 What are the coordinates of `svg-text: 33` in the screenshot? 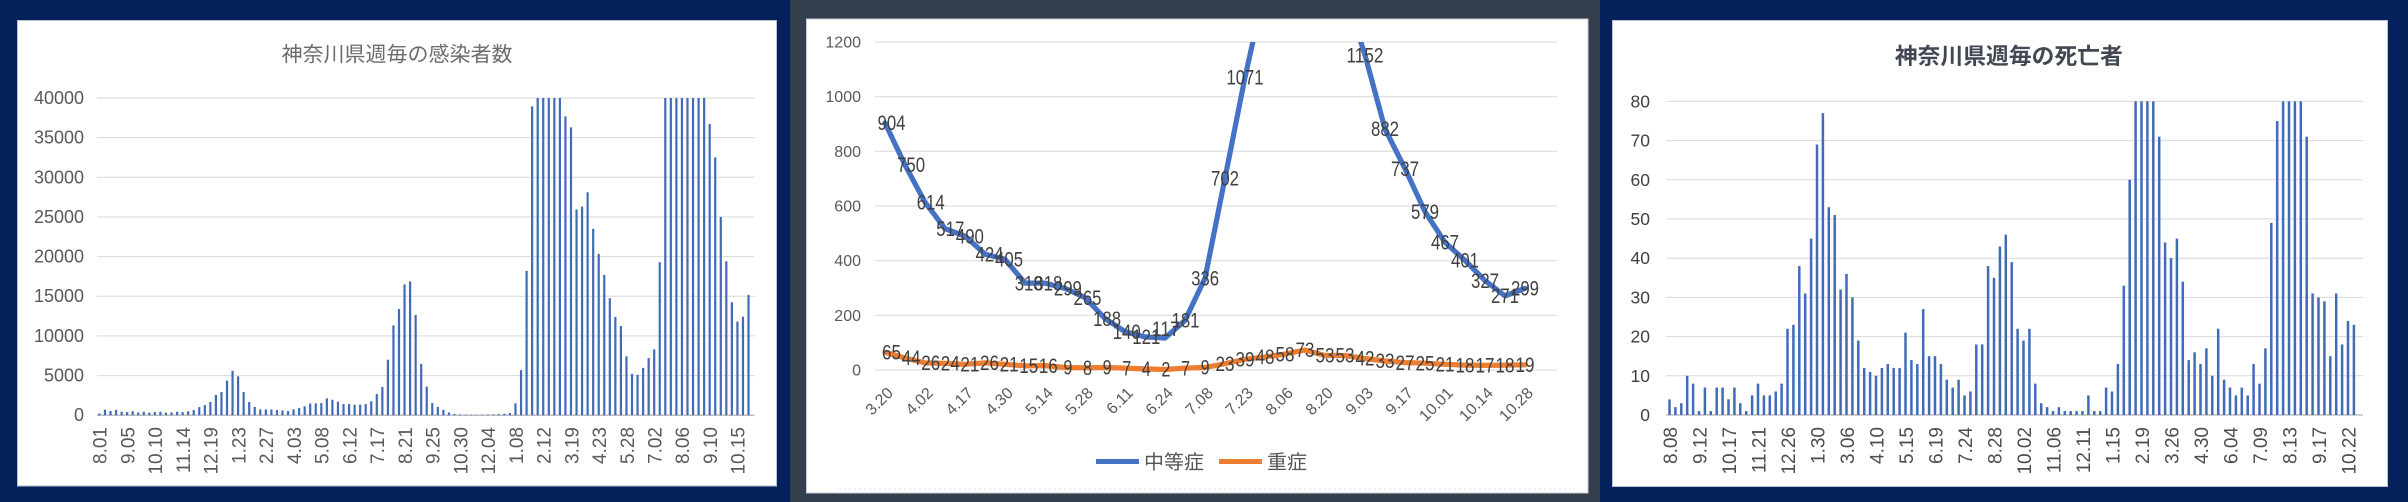 It's located at (1385, 361).